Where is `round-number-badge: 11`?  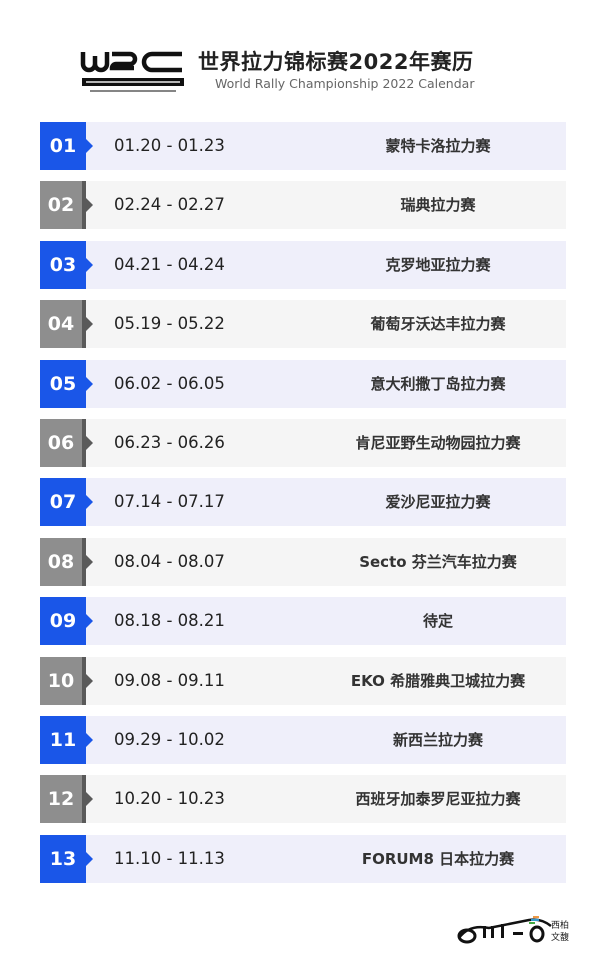
round-number-badge: 11 is located at coordinates (66, 740).